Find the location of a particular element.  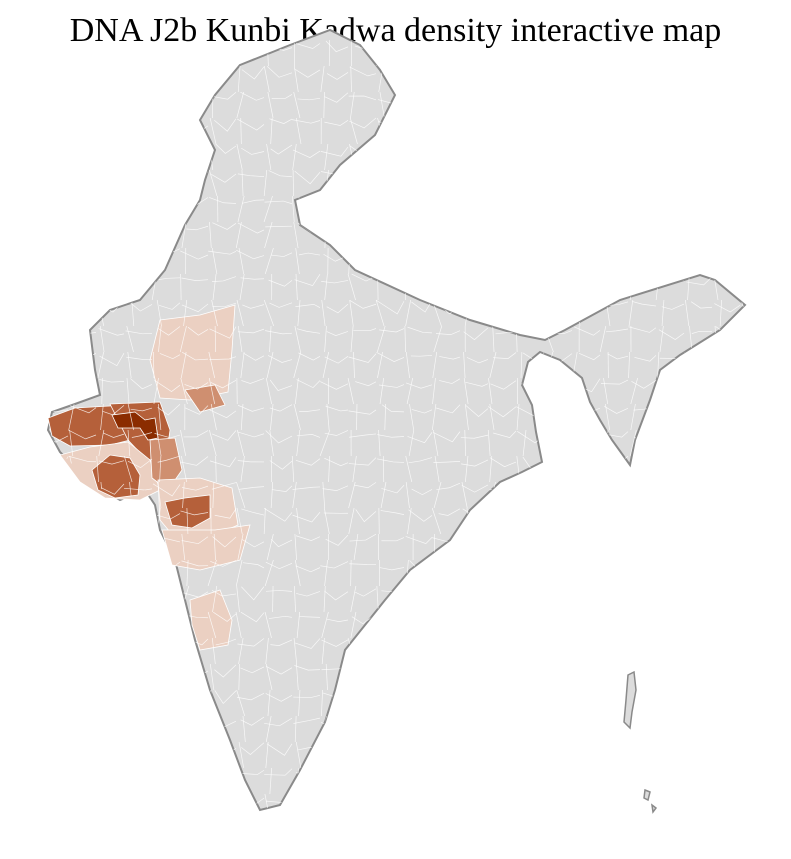

region-rajasthan-low is located at coordinates (192, 352).